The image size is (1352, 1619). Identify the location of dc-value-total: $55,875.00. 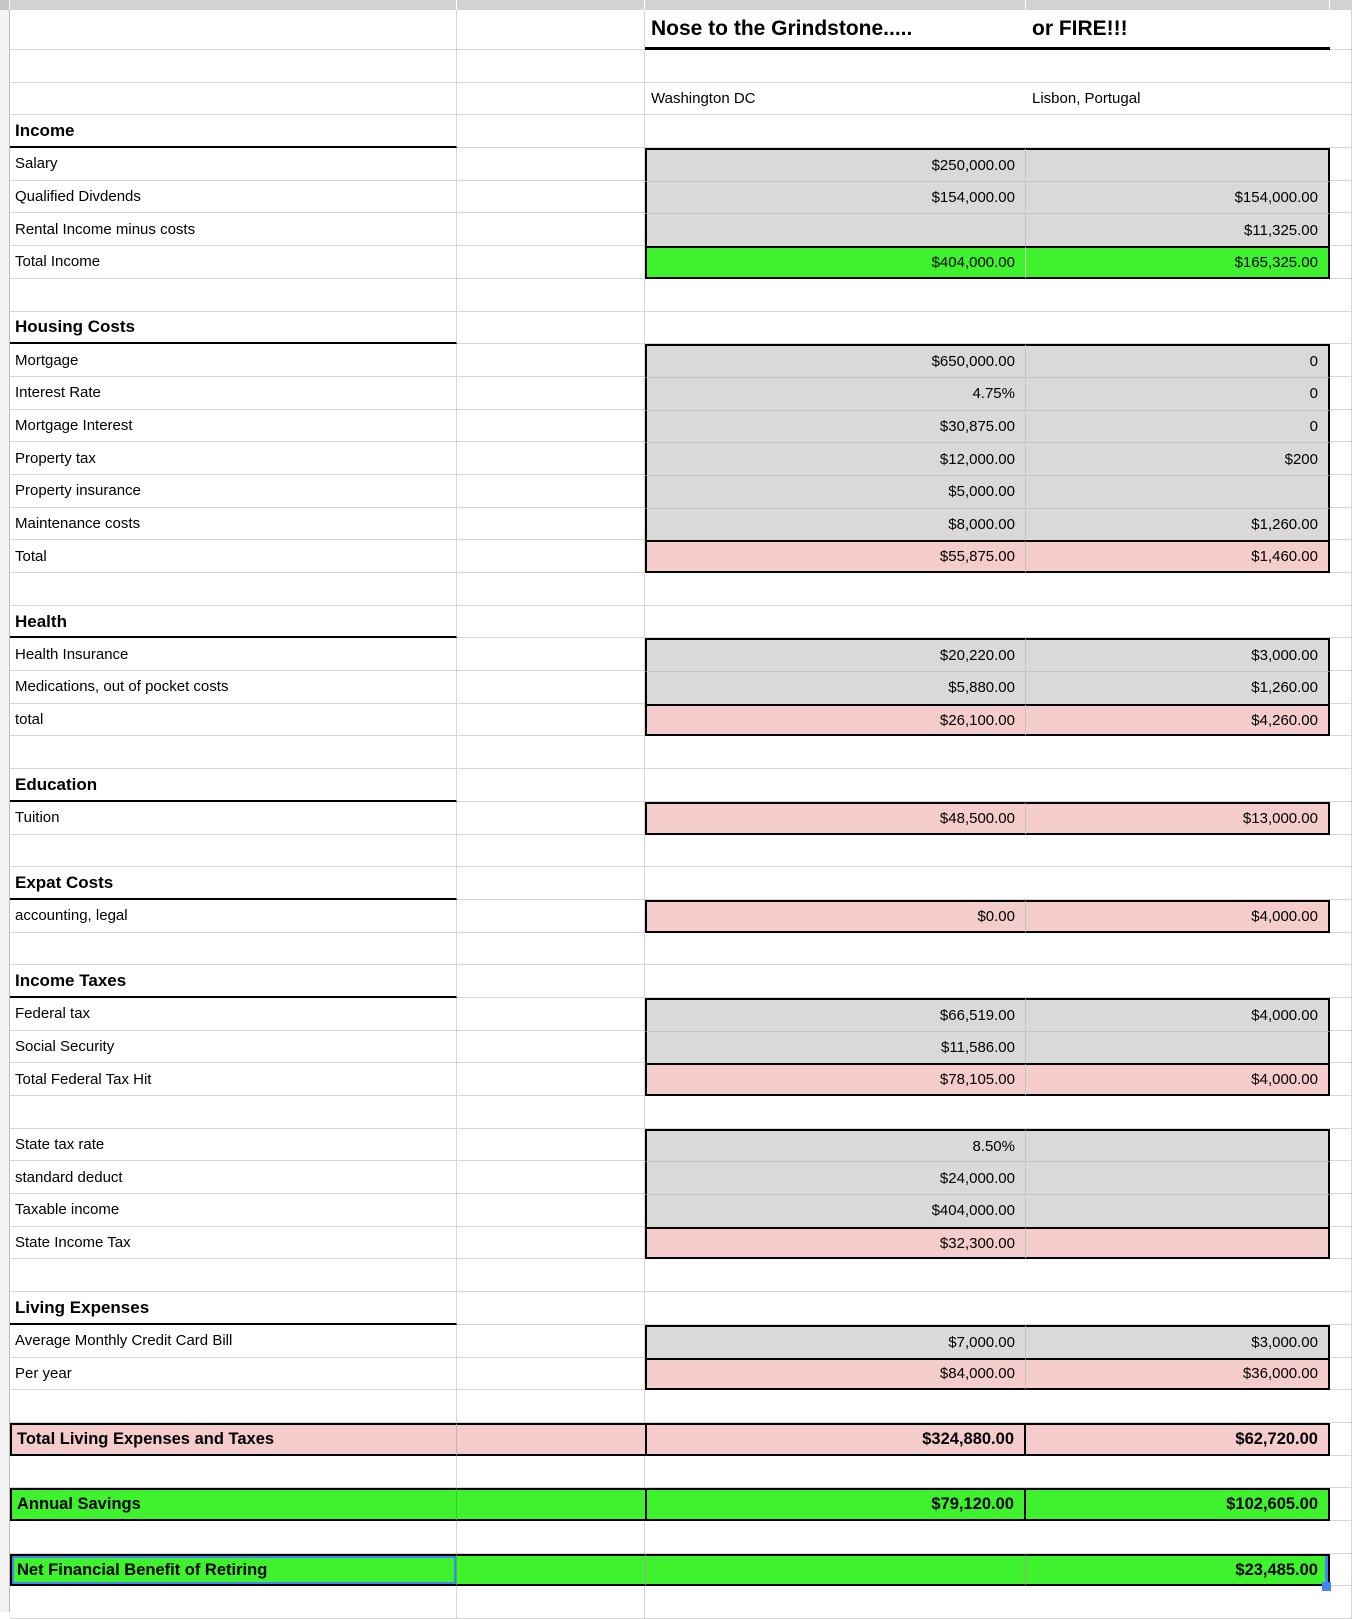
(835, 556).